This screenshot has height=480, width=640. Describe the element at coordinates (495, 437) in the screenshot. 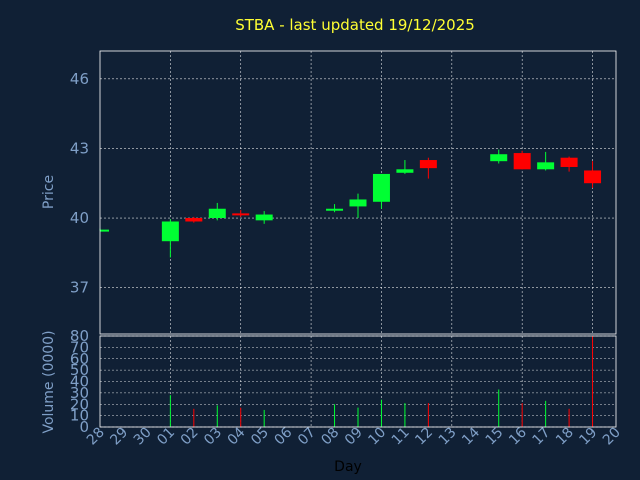

I see `x-tick-label: 15` at that location.